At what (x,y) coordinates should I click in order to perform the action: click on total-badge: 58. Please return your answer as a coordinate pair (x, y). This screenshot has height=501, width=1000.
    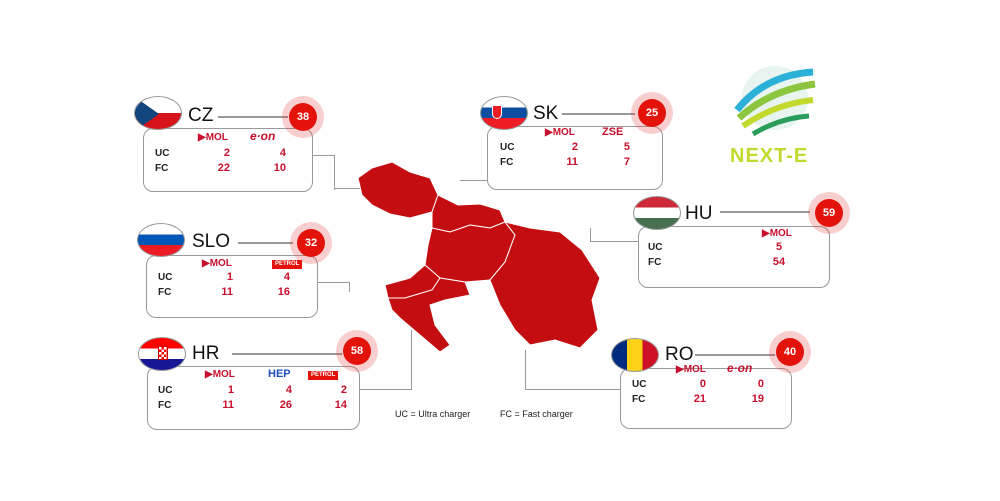
    Looking at the image, I should click on (357, 351).